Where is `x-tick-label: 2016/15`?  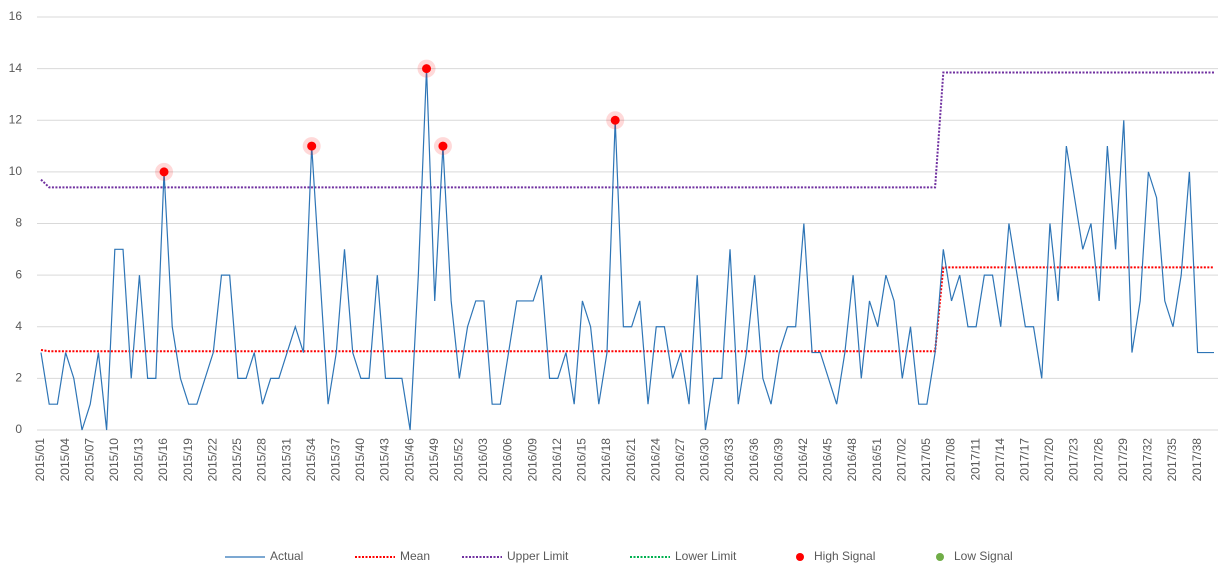
x-tick-label: 2016/15 is located at coordinates (582, 460).